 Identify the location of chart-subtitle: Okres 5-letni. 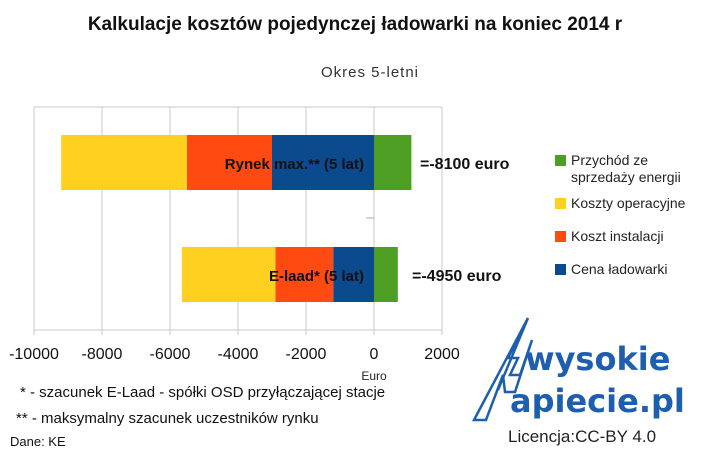
(370, 72).